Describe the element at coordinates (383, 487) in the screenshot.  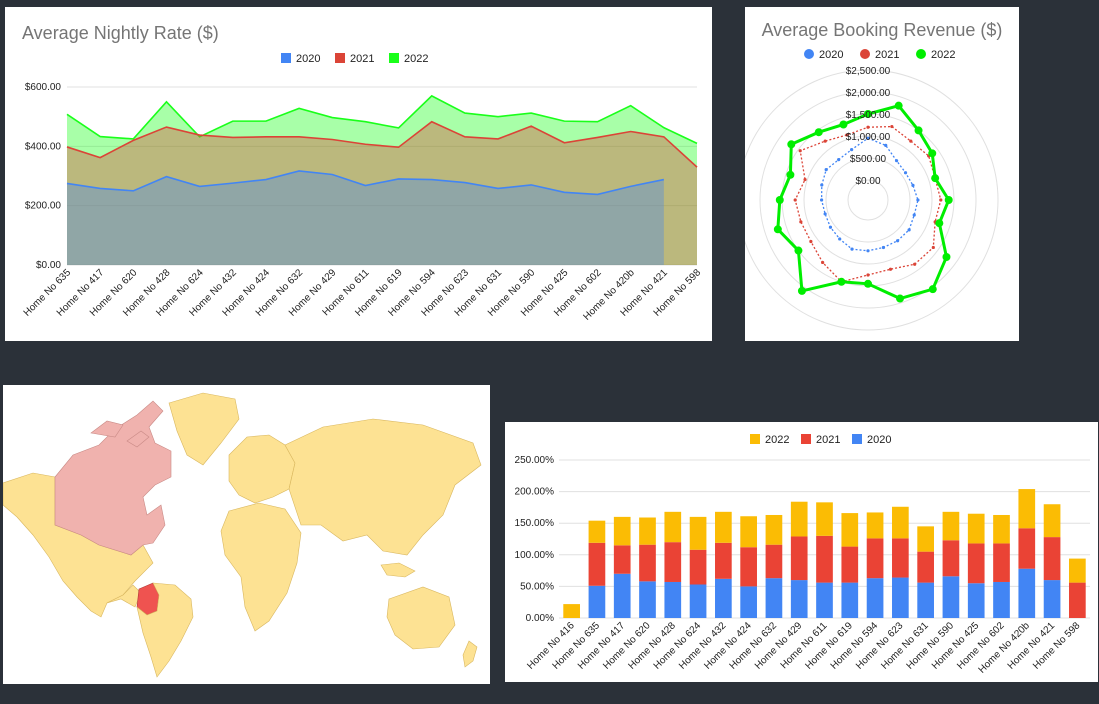
I see `map-region-asia` at that location.